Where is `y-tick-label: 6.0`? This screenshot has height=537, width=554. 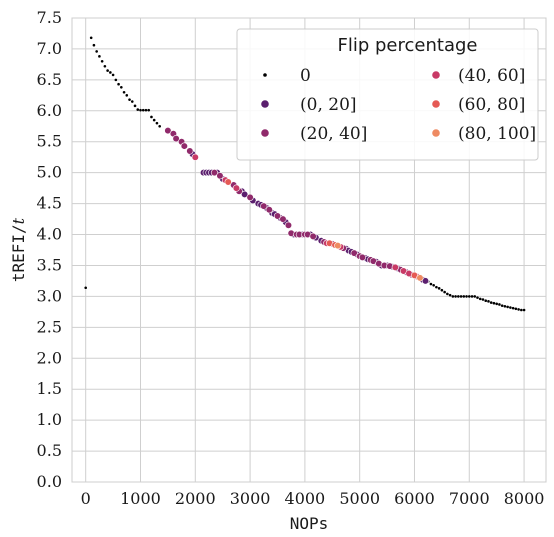
y-tick-label: 6.0 is located at coordinates (49, 110).